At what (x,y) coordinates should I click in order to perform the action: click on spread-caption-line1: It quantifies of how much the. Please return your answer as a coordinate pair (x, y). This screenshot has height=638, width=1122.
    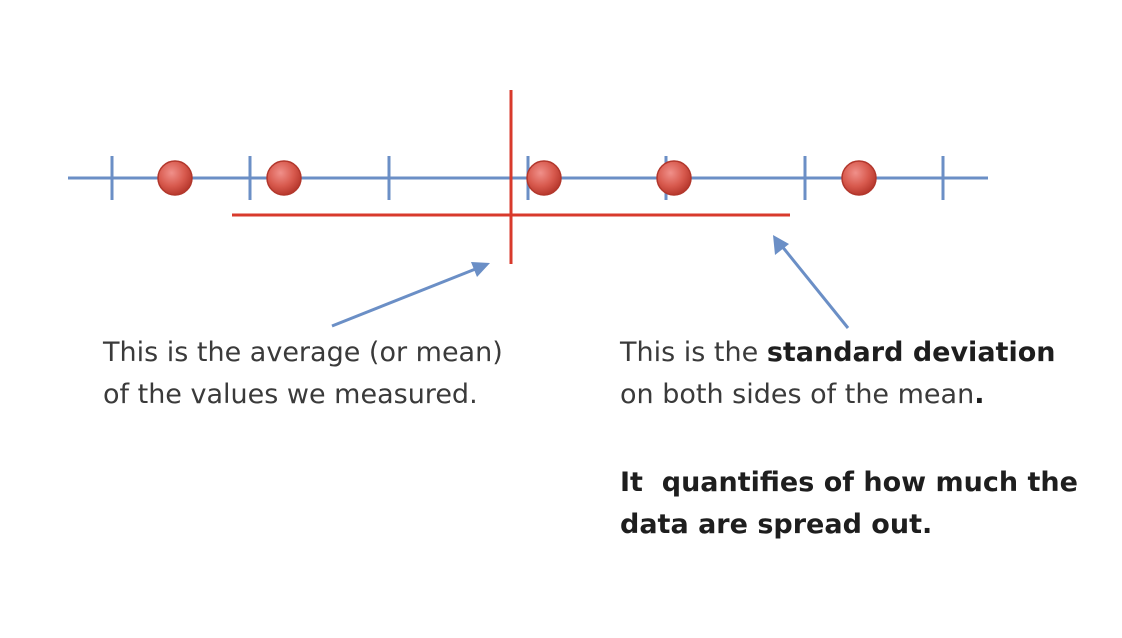
    Looking at the image, I should click on (849, 482).